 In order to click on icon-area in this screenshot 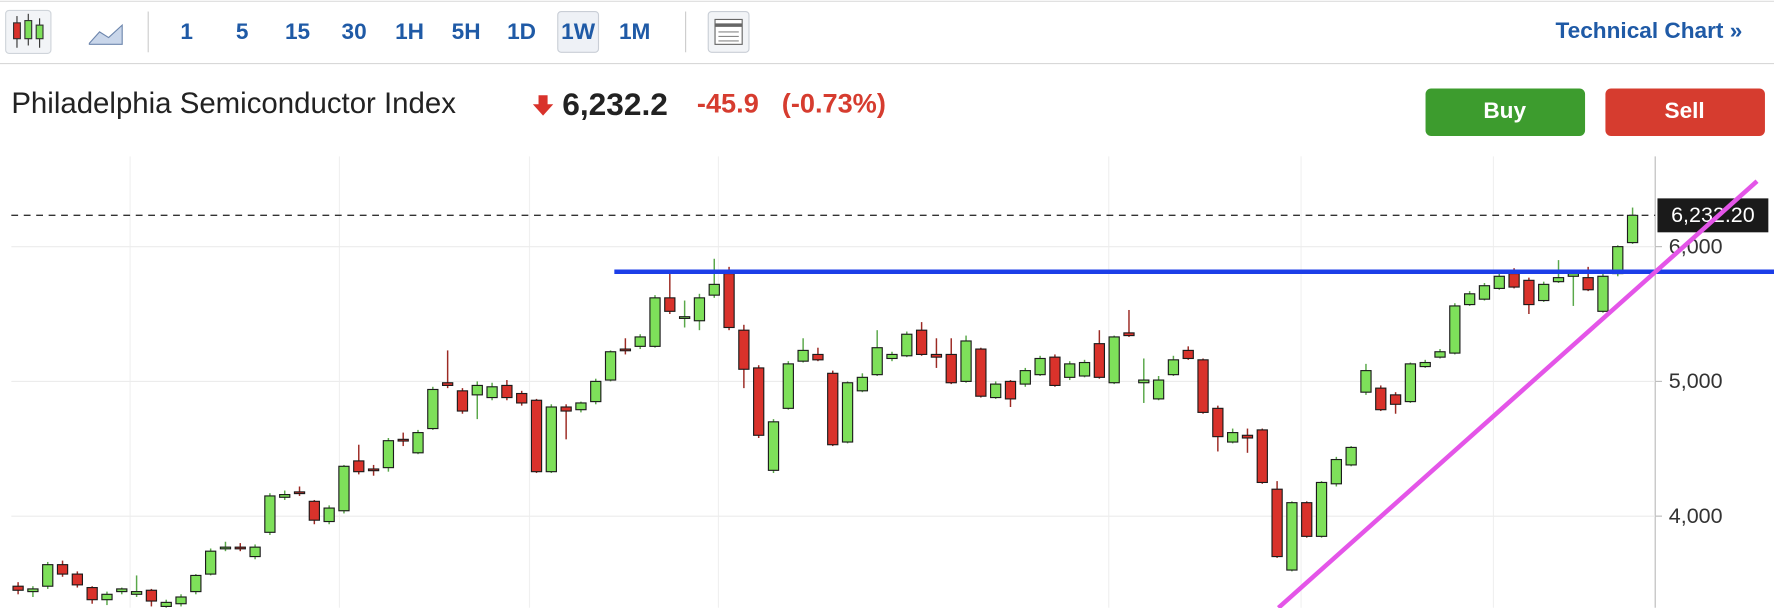, I will do `click(105, 34)`.